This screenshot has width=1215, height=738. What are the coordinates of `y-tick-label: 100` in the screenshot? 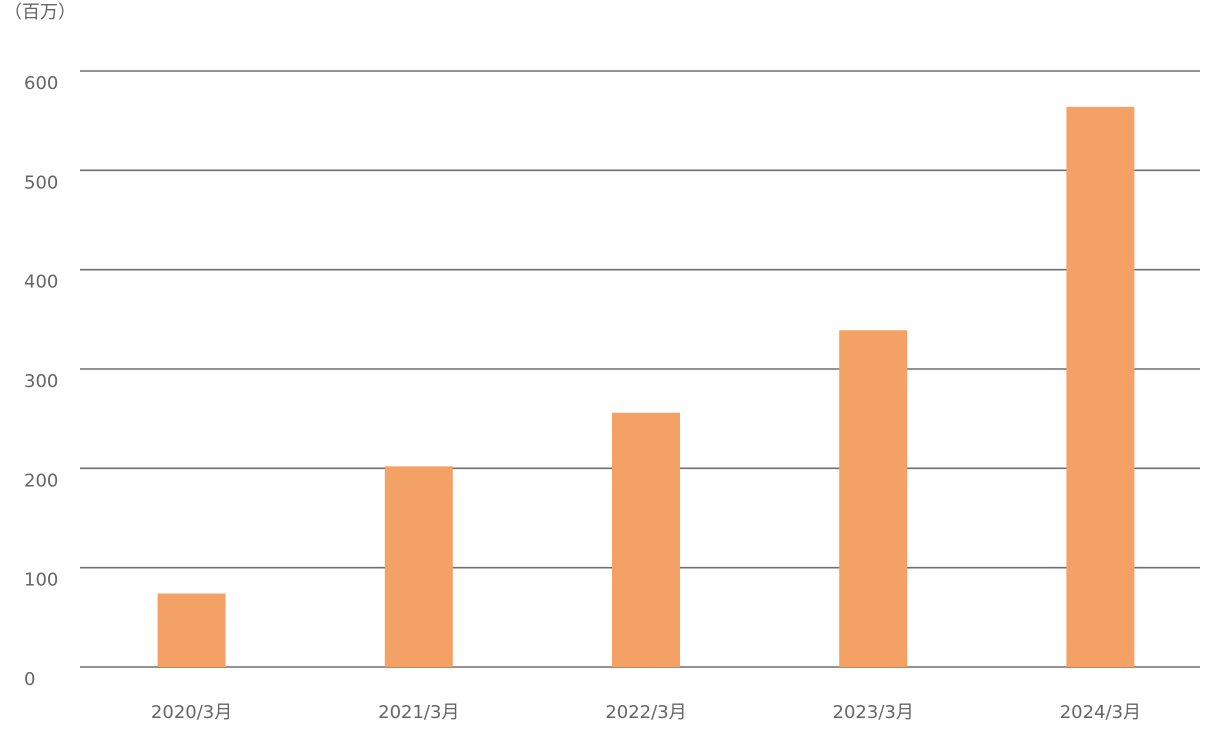 It's located at (41, 580).